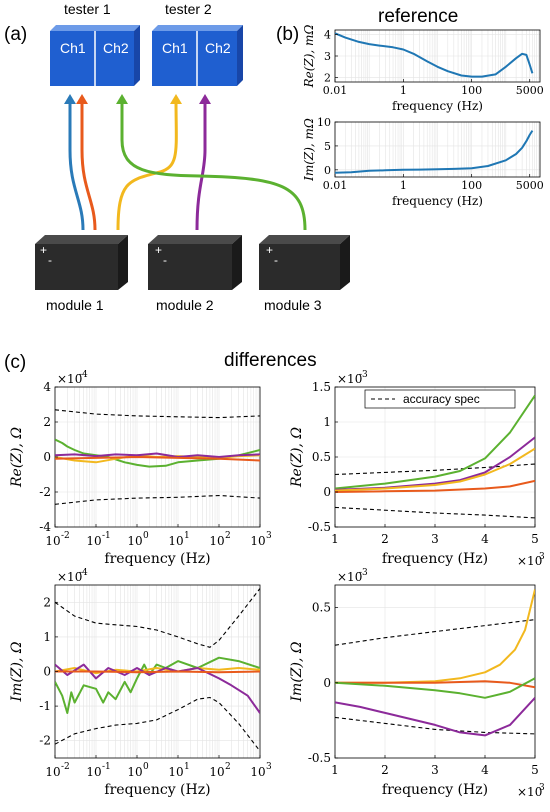 The image size is (550, 812). Describe the element at coordinates (15, 34) in the screenshot. I see `panel-label-a: (a)` at that location.